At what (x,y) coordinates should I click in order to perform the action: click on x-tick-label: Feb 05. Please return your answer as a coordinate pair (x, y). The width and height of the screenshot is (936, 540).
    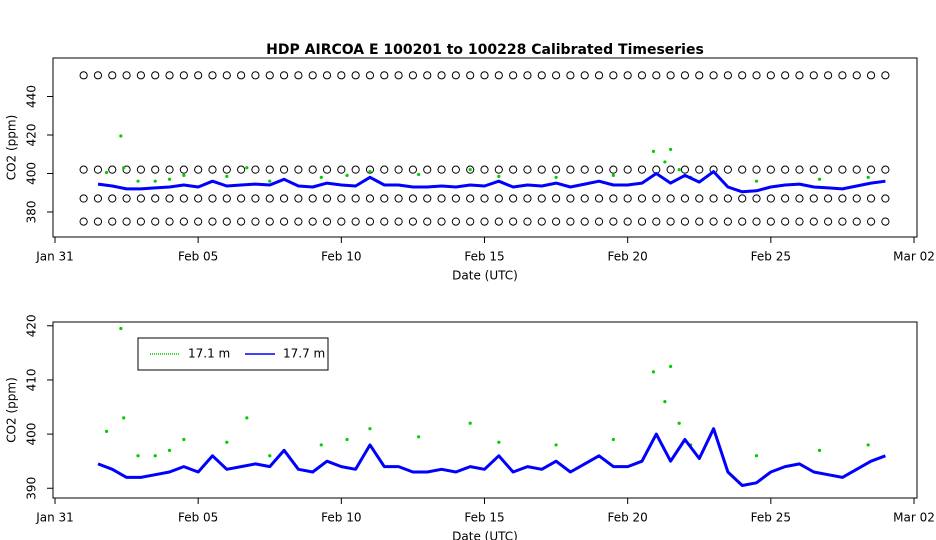
    Looking at the image, I should click on (198, 257).